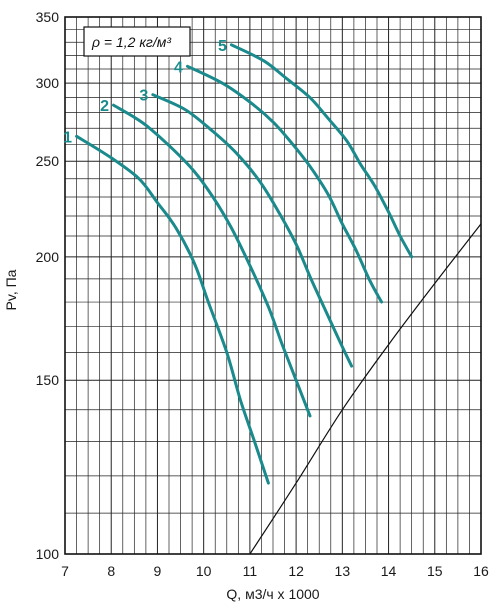 This screenshot has width=494, height=606. What do you see at coordinates (222, 46) in the screenshot?
I see `curve-label-5: 5` at bounding box center [222, 46].